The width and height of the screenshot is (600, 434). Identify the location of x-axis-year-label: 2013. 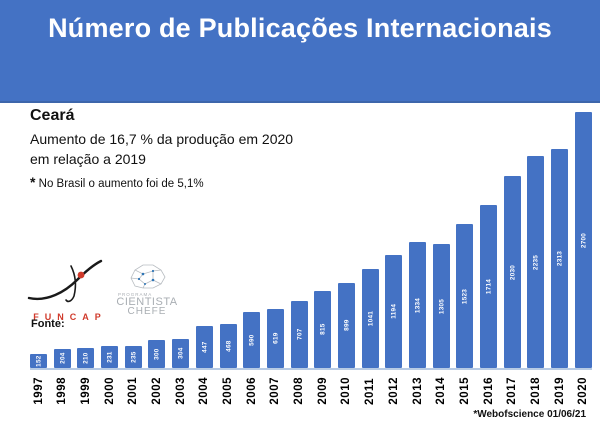
(417, 391).